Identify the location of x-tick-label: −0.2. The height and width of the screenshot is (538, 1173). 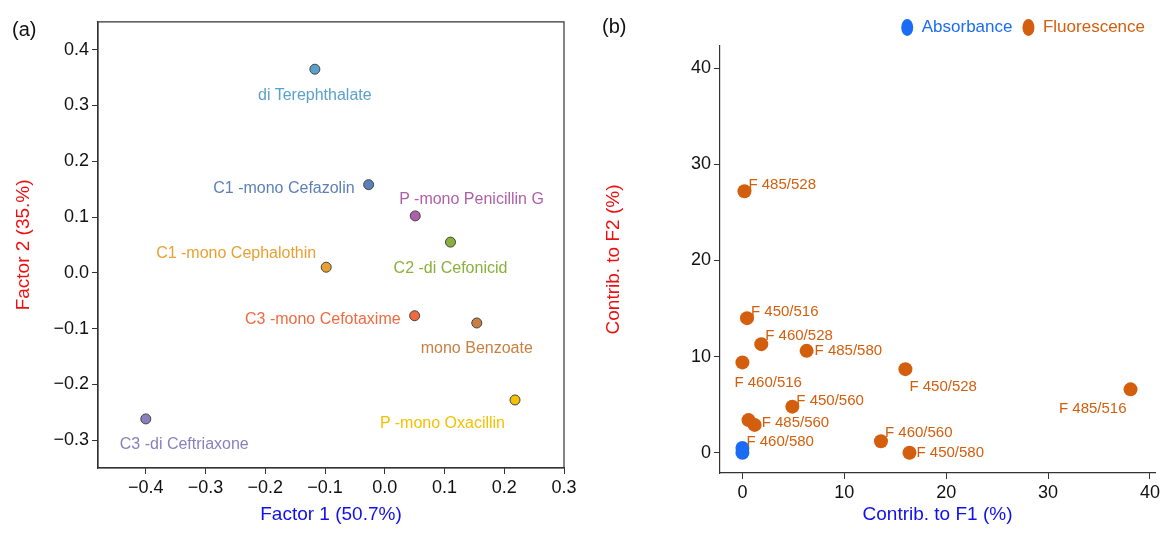
(265, 486).